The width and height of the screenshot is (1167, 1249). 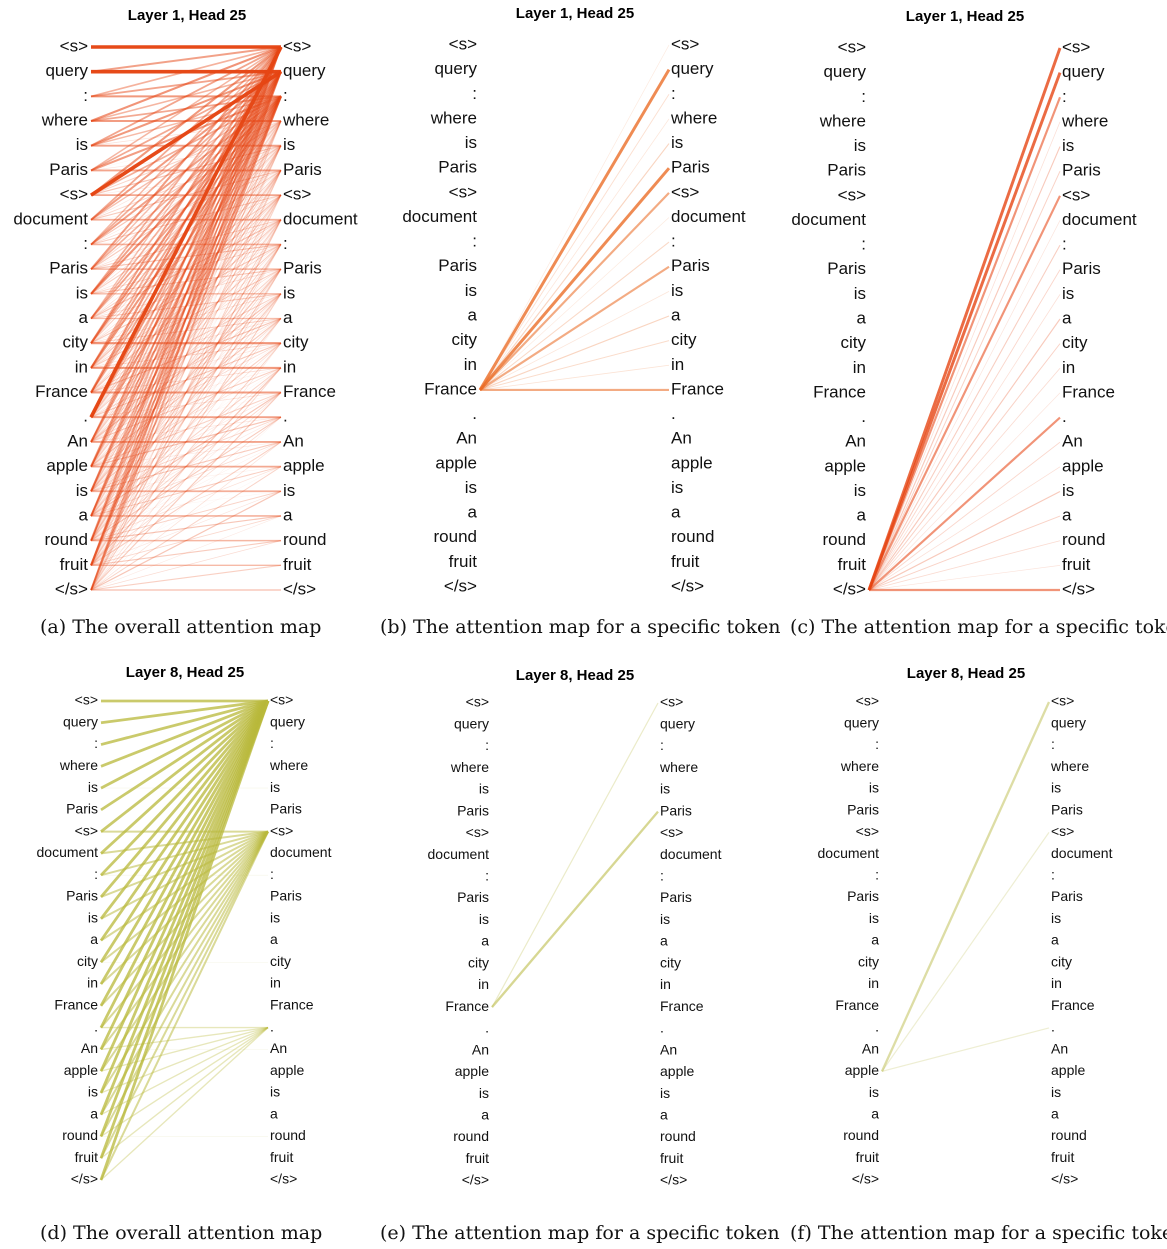 I want to click on right-token: fruit, so click(x=1062, y=1157).